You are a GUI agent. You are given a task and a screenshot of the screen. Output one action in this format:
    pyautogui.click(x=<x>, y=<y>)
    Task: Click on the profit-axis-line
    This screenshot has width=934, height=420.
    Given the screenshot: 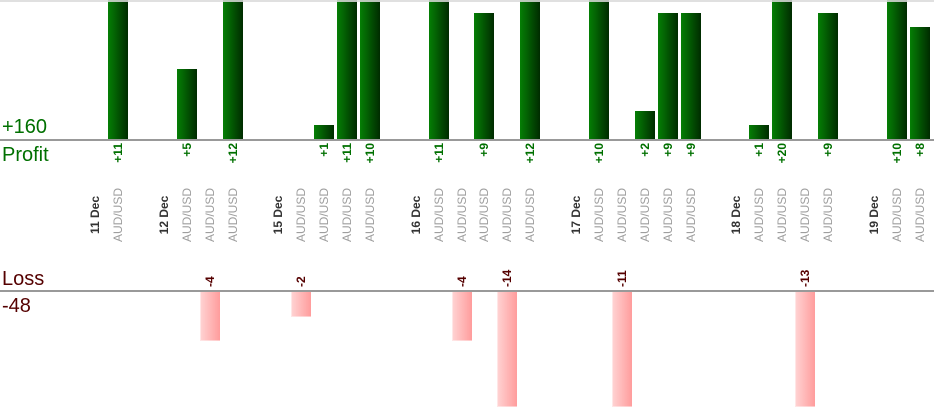 What is the action you would take?
    pyautogui.click(x=467, y=140)
    